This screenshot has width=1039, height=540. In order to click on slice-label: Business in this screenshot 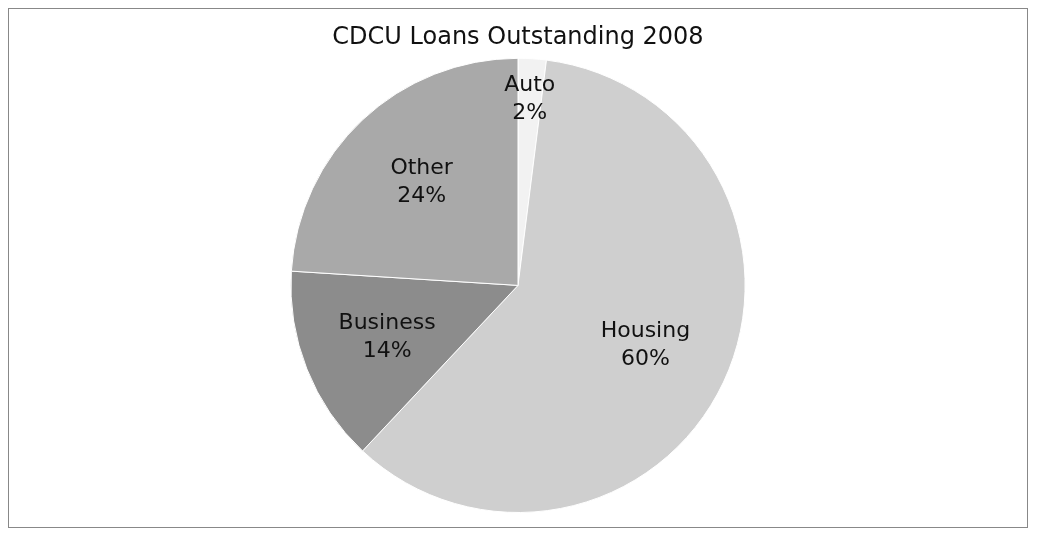, I will do `click(387, 321)`.